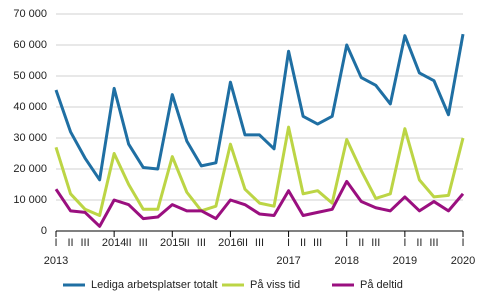 Image resolution: width=491 pixels, height=308 pixels. I want to click on legend-label: Lediga arbetsplatser totalt, so click(154, 285).